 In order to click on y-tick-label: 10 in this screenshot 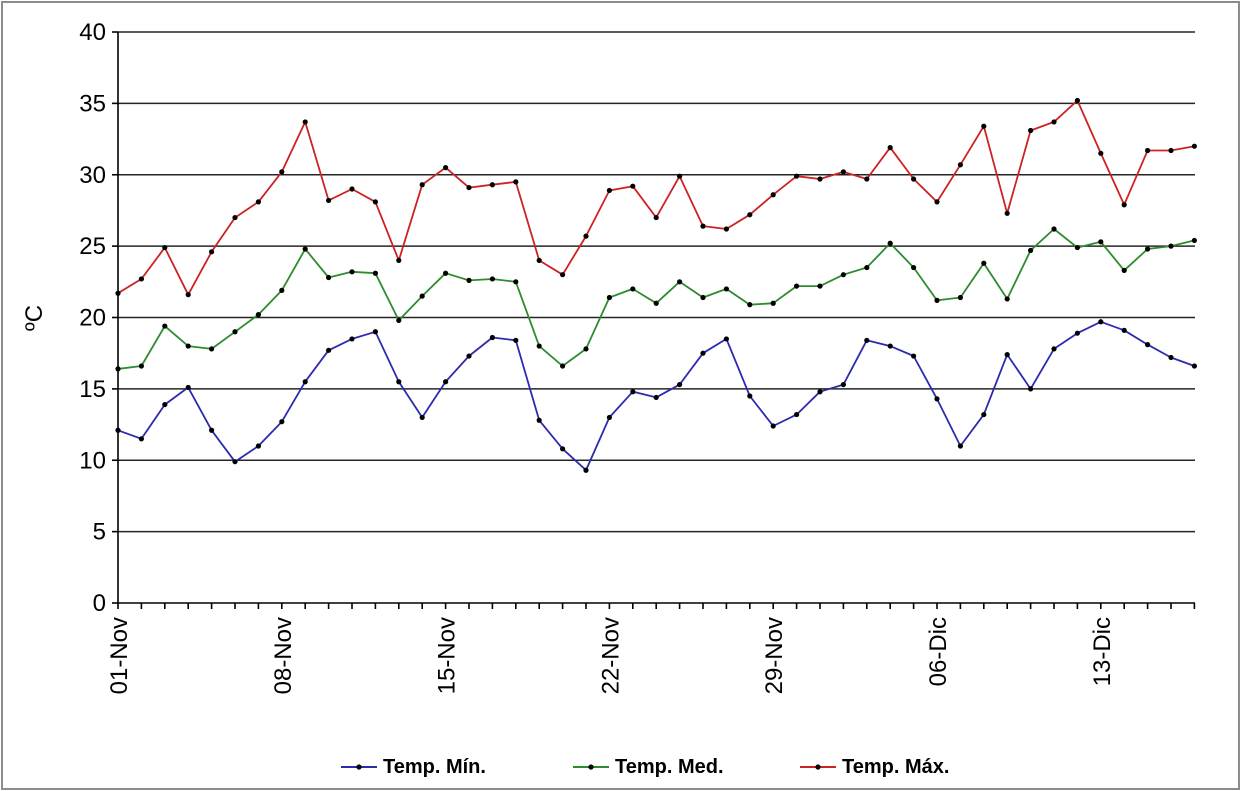, I will do `click(92, 460)`.